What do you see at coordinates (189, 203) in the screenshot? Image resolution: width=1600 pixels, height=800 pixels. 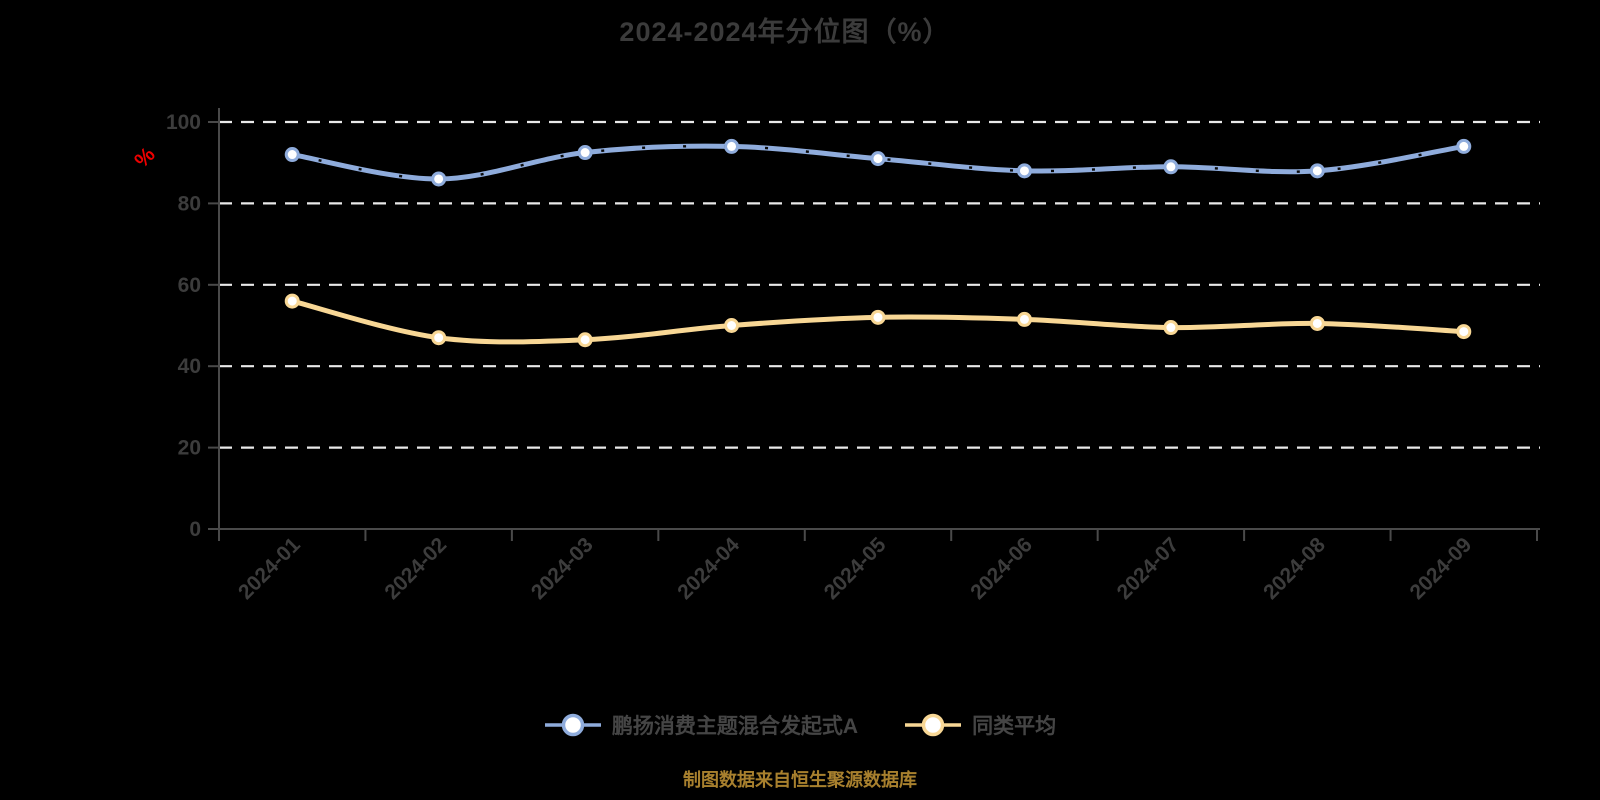 I see `y-tick-label: 80` at bounding box center [189, 203].